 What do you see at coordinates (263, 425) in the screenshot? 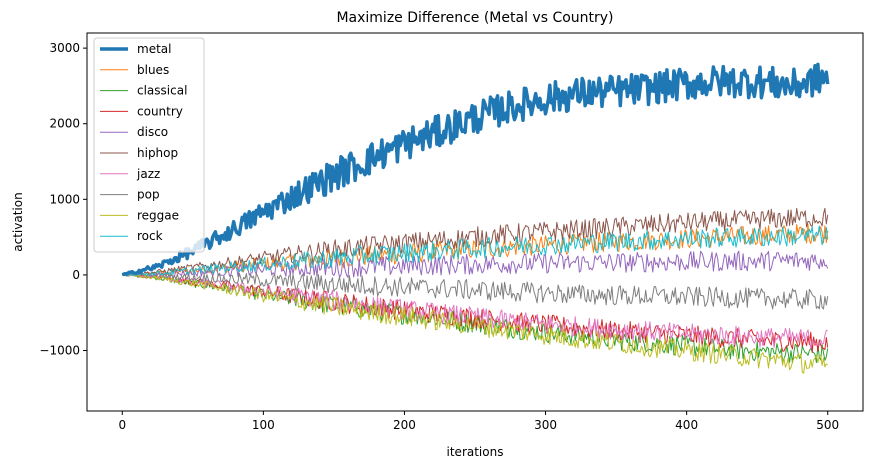
I see `x-tick-label: 100` at bounding box center [263, 425].